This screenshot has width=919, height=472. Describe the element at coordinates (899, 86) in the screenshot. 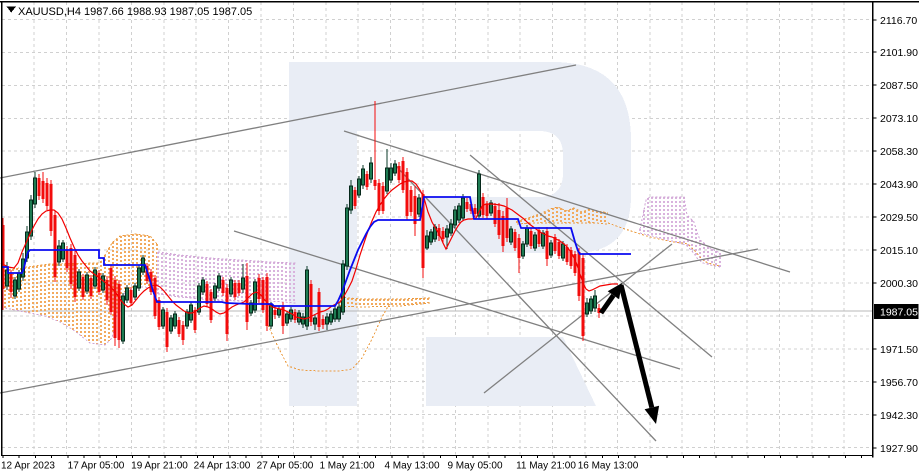

I see `svg-text: 2087.50` at that location.